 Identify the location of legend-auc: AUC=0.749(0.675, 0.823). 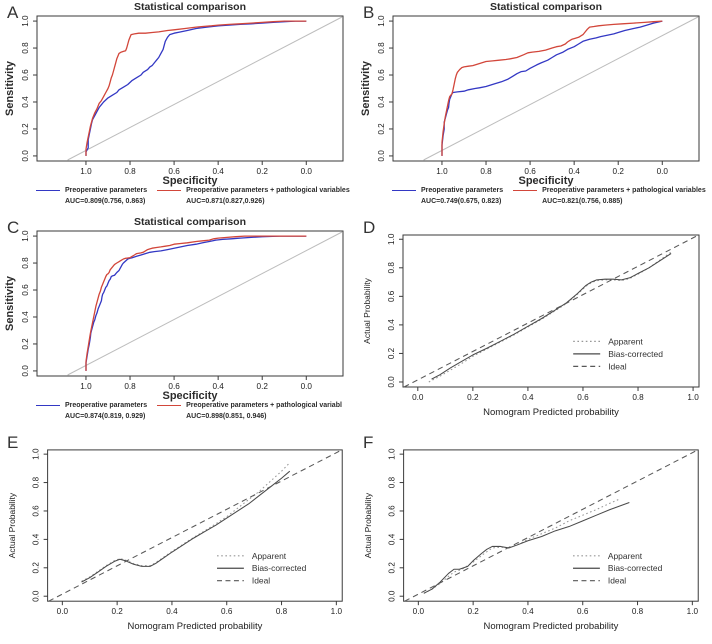
(461, 202).